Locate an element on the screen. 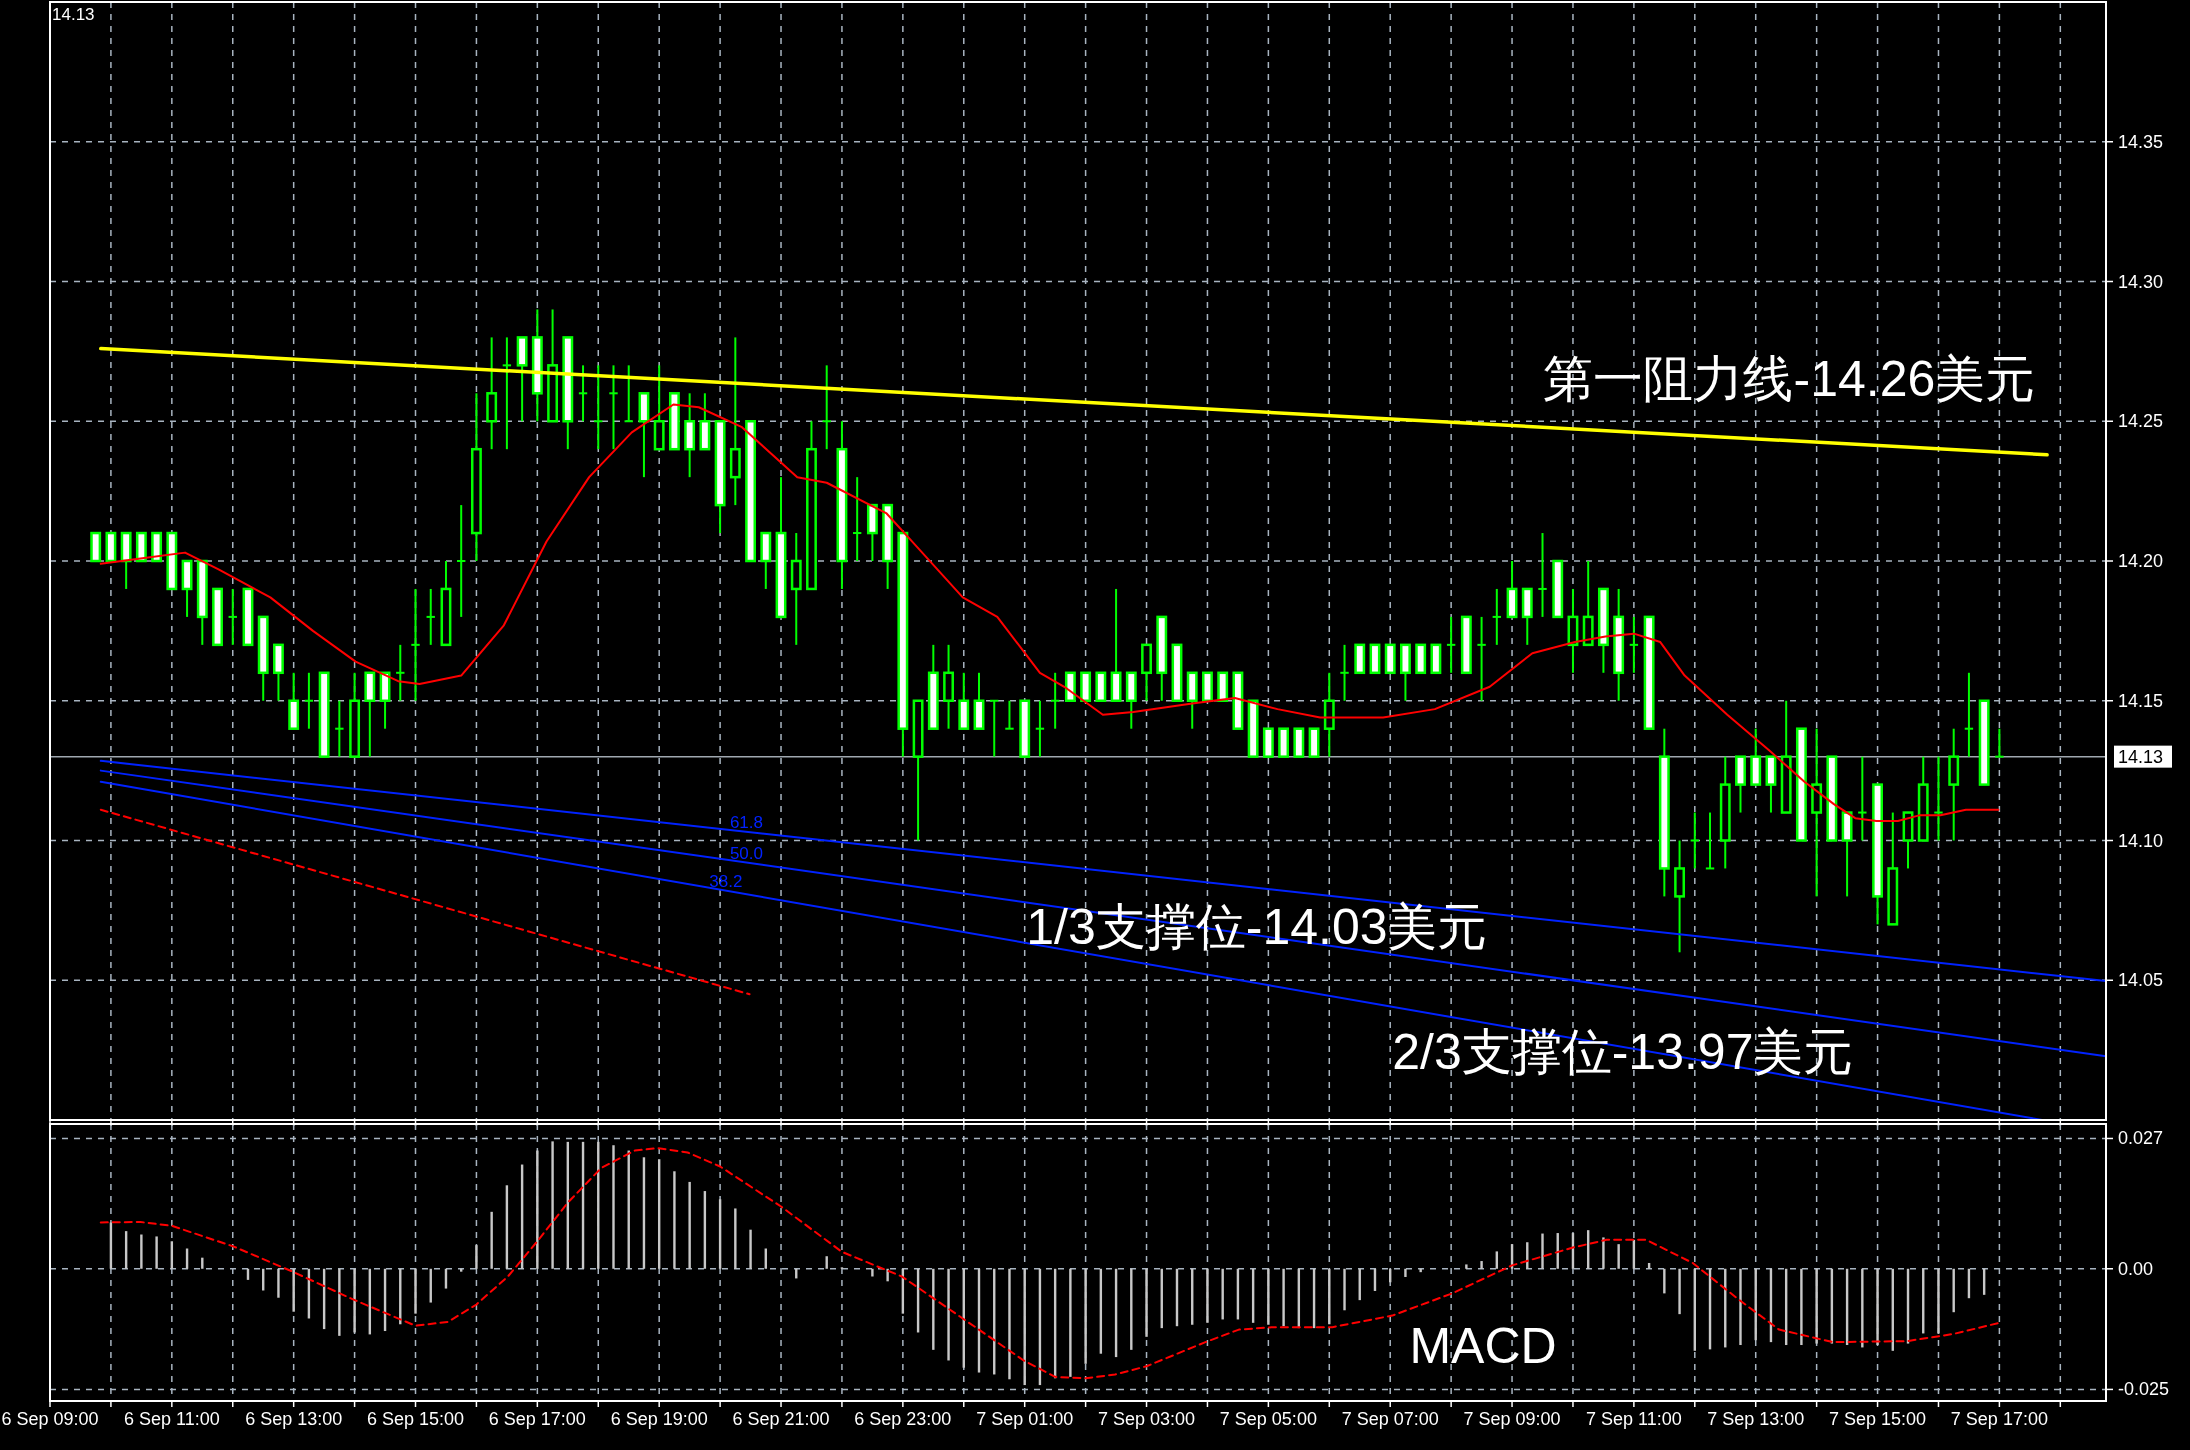 The width and height of the screenshot is (2190, 1450). series-label: 50.0 is located at coordinates (746, 853).